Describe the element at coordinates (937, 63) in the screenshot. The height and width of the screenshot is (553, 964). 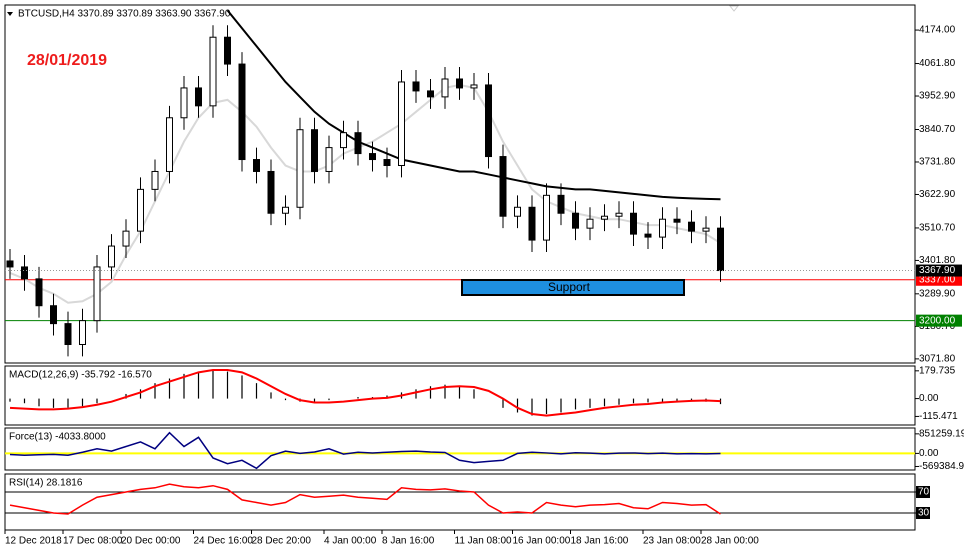
I see `y-tick-label: 4061.80` at that location.